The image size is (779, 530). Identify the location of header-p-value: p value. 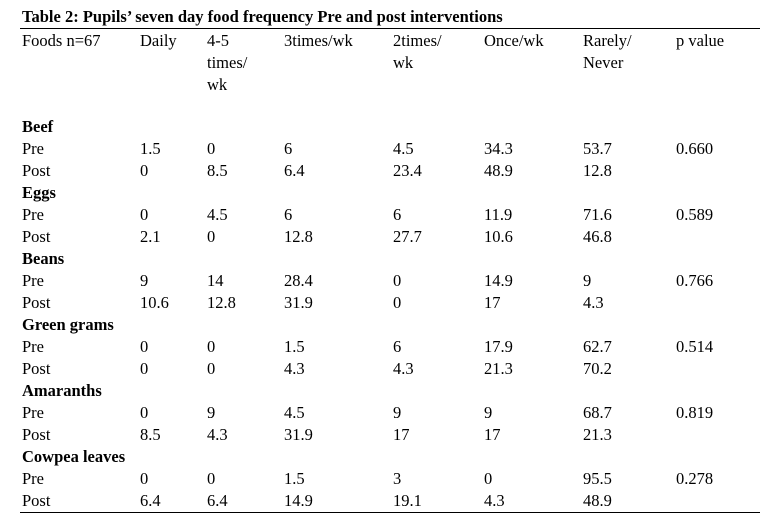
(700, 40).